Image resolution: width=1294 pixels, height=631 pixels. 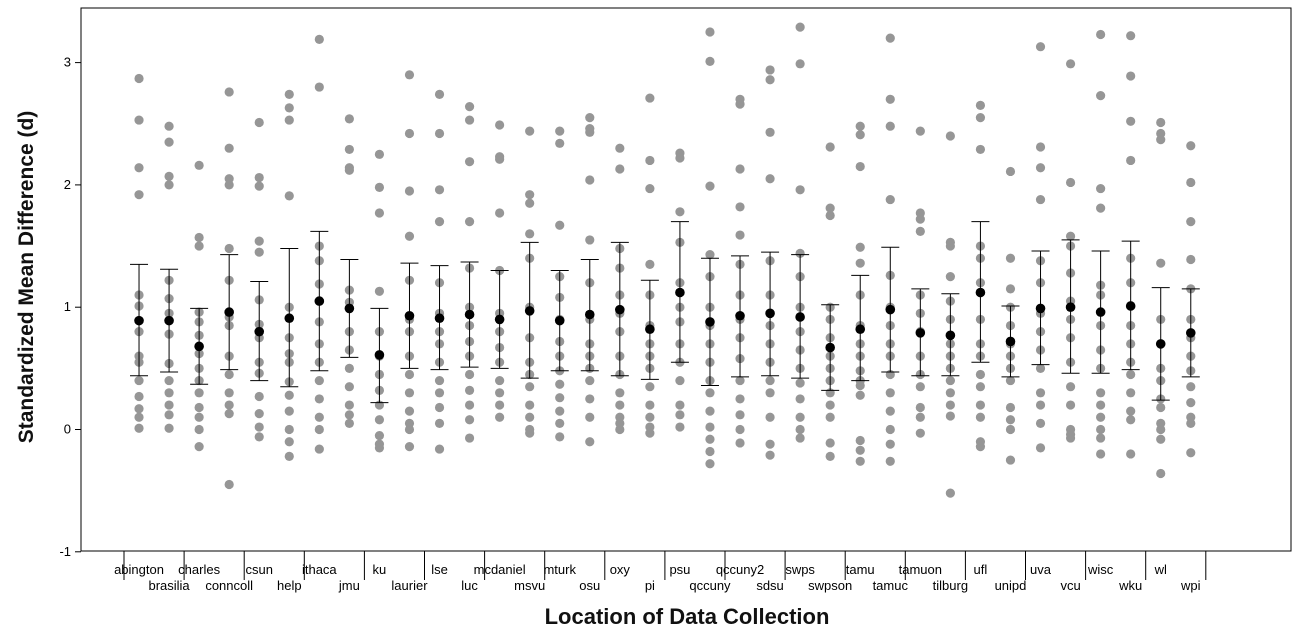 What do you see at coordinates (679, 569) in the screenshot?
I see `x-tick-label: psu` at bounding box center [679, 569].